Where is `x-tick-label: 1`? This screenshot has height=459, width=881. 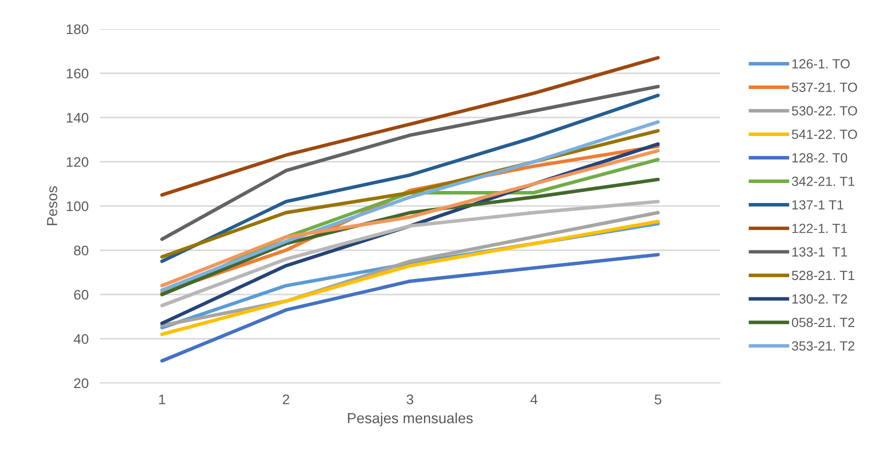 x-tick-label: 1 is located at coordinates (162, 399).